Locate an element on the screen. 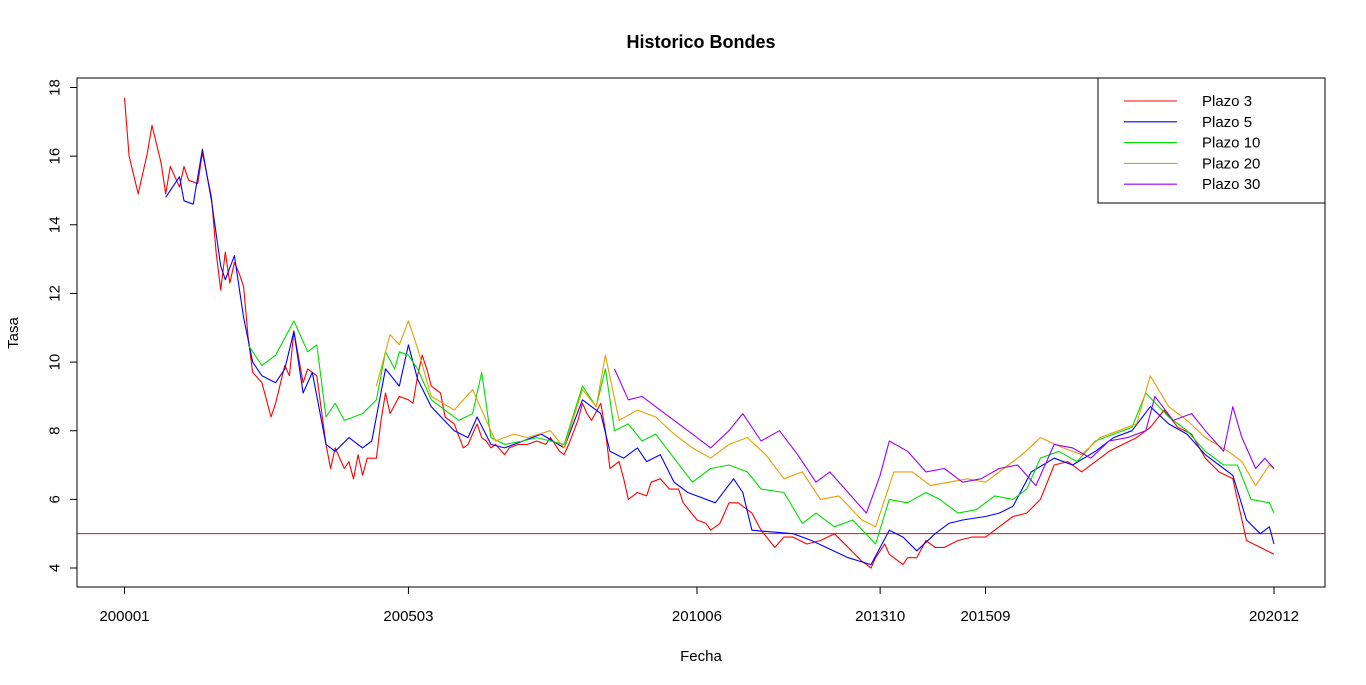 The image size is (1366, 685). y-axis: 4 6 8 10 12 14 16 18 is located at coordinates (62, 325).